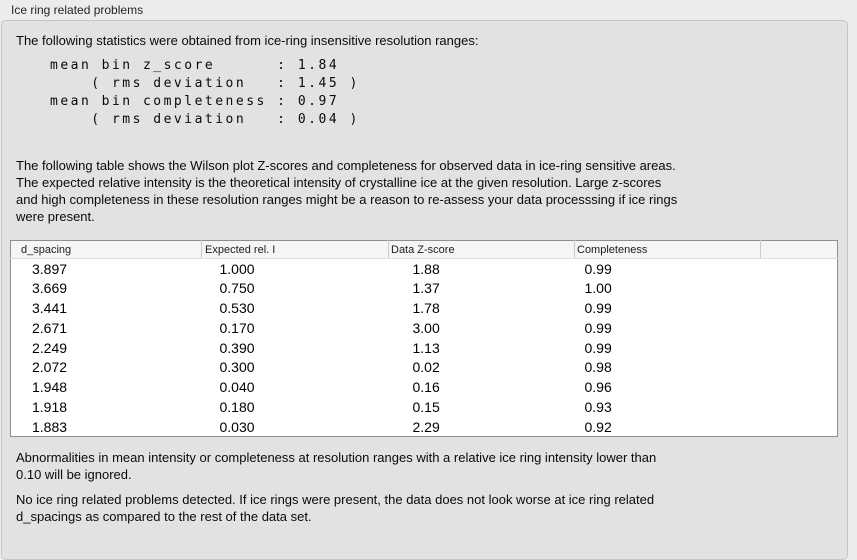 This screenshot has height=560, width=857. Describe the element at coordinates (50, 307) in the screenshot. I see `table-cell: 3.441` at that location.